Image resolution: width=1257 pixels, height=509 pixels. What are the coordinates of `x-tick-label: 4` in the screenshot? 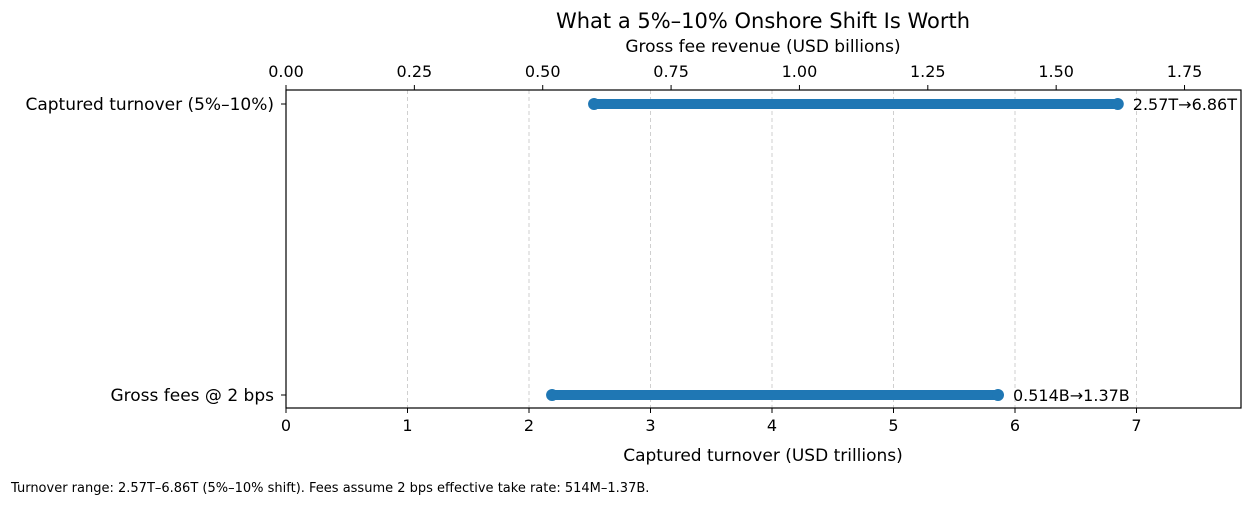 It's located at (772, 425).